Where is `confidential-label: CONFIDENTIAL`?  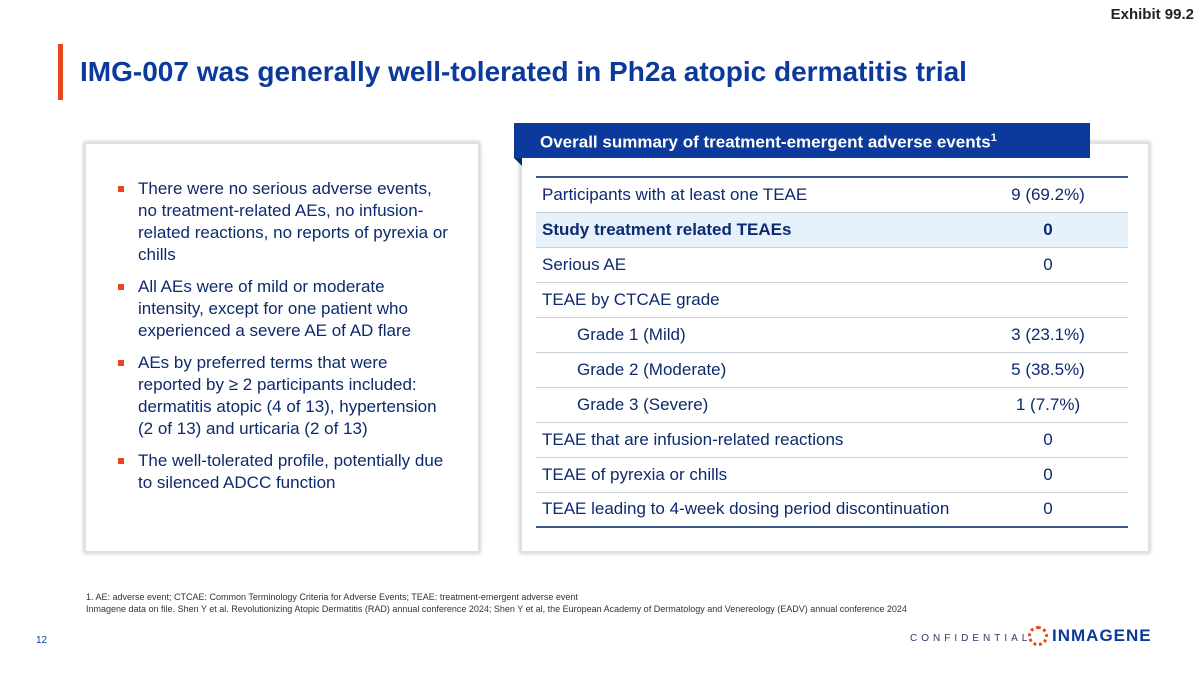 confidential-label: CONFIDENTIAL is located at coordinates (971, 638).